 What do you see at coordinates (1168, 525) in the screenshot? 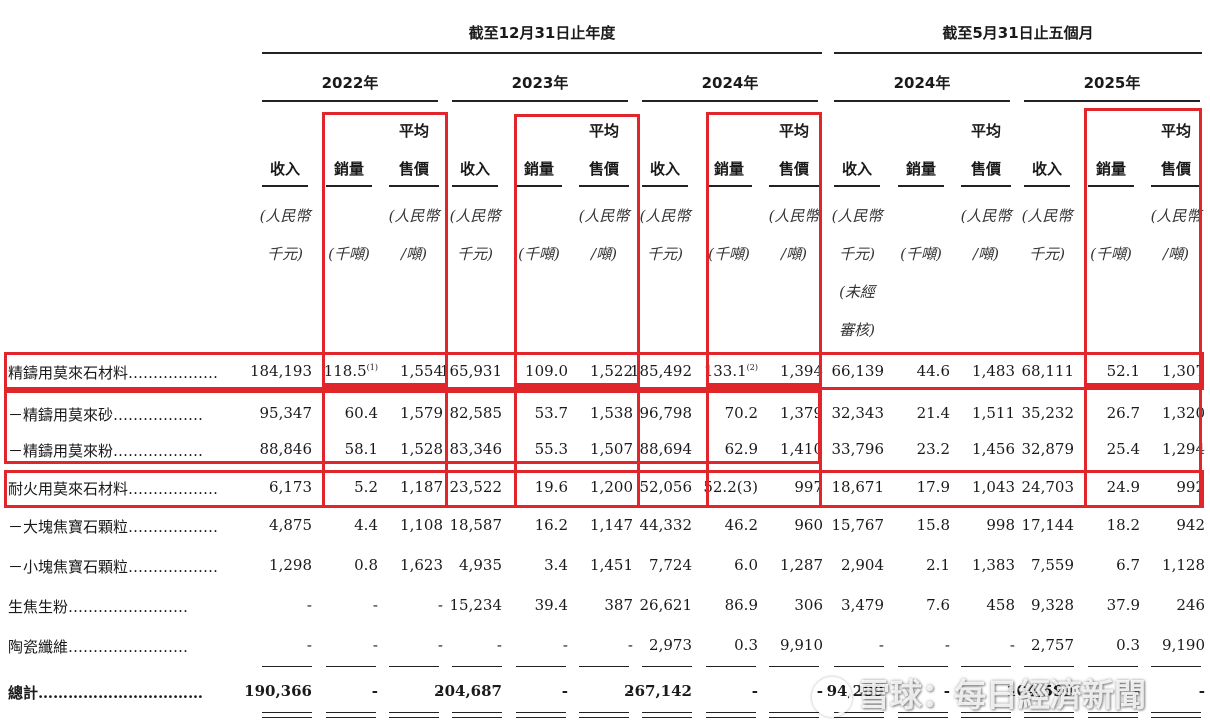
I see `table-cell: 942` at bounding box center [1168, 525].